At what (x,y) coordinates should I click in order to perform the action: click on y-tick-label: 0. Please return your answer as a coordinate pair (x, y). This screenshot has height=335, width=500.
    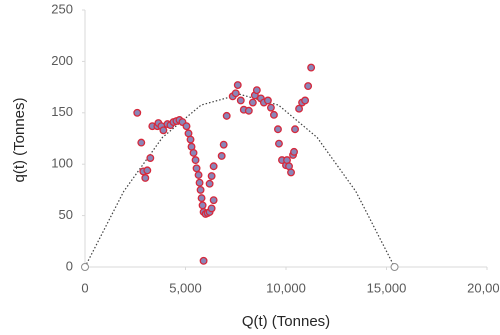
    Looking at the image, I should click on (69, 265).